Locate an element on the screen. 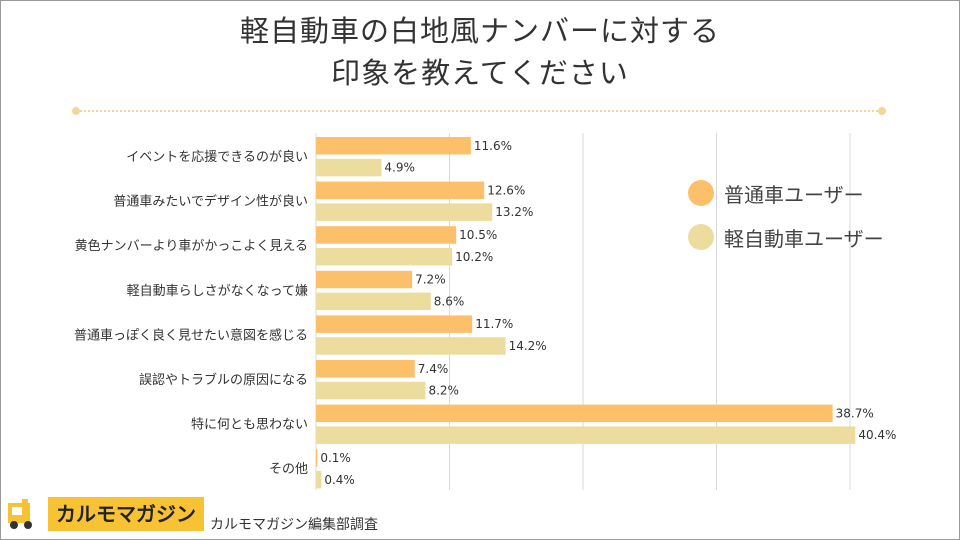 The image size is (960, 540). brand-logo: カルモマガジン is located at coordinates (105, 514).